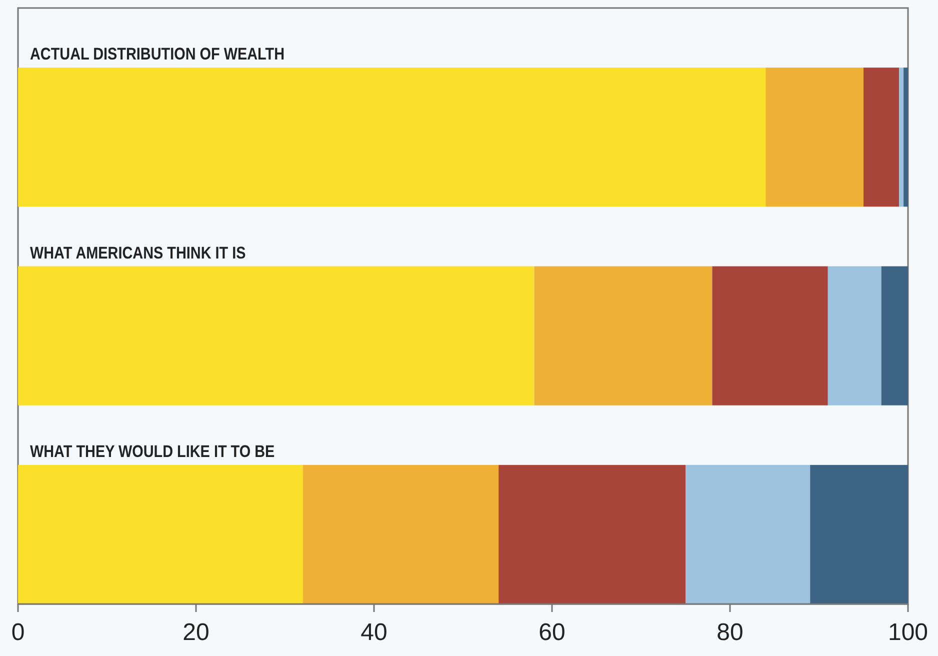 This screenshot has height=656, width=938. I want to click on x-tick-label: 0, so click(18, 632).